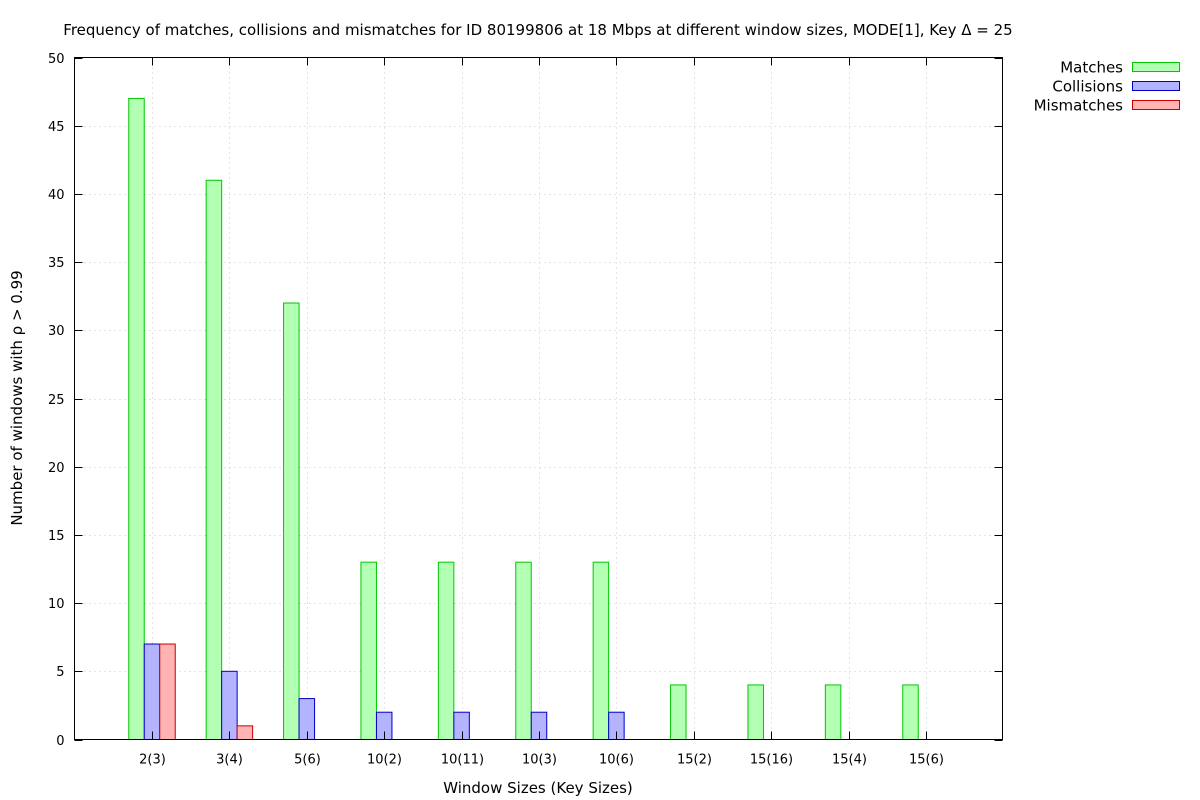 The height and width of the screenshot is (800, 1200). What do you see at coordinates (60, 741) in the screenshot?
I see `y-tick-label: 0` at bounding box center [60, 741].